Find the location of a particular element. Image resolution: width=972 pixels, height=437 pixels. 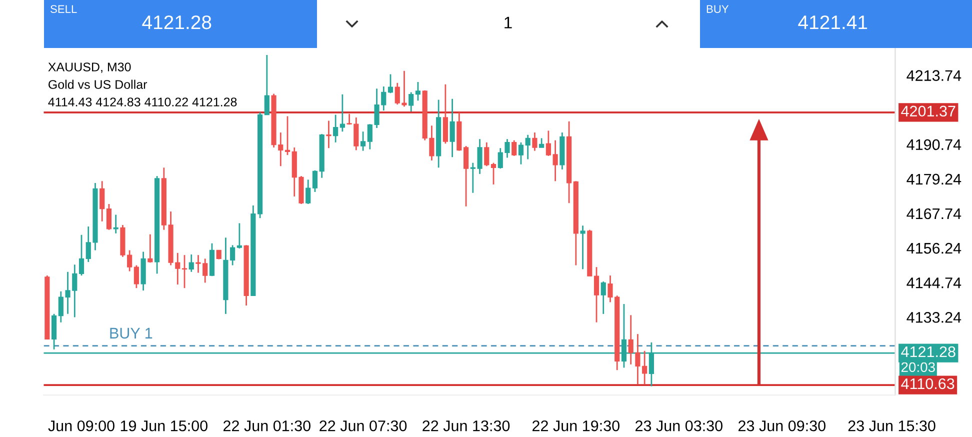

y-tick-label: 4179.24 is located at coordinates (934, 179).